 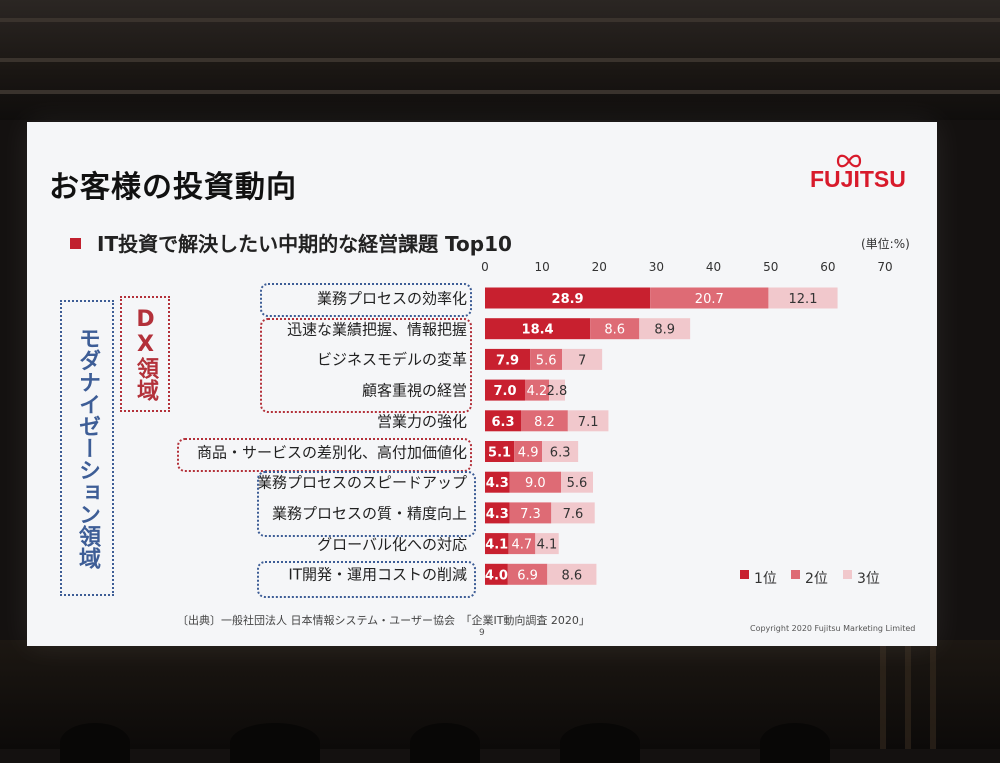 I want to click on data-label: 7.6, so click(x=573, y=514).